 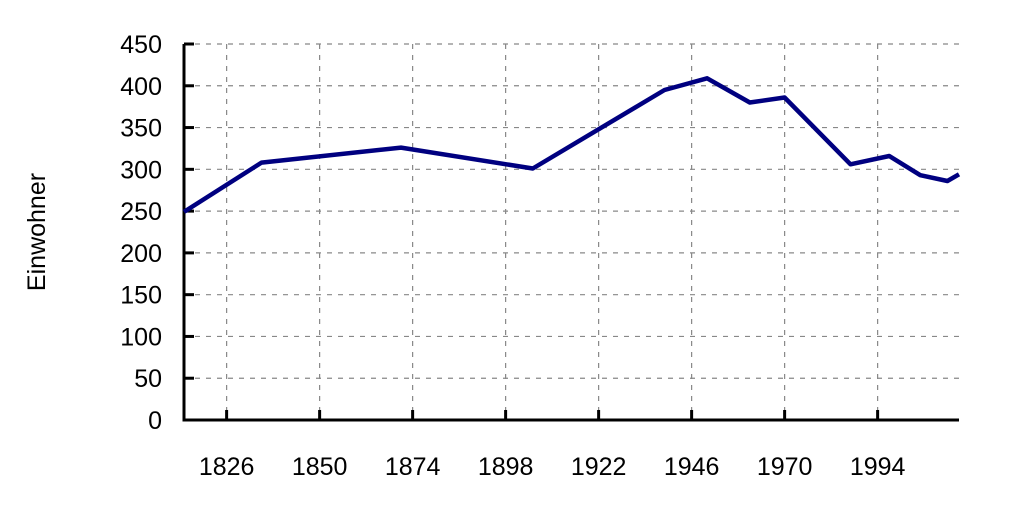 I want to click on x-tick-label: 1850, so click(x=320, y=467).